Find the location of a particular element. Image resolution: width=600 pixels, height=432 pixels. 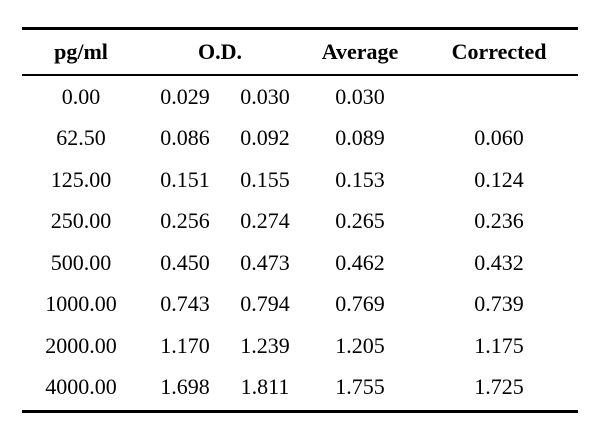

cell-od-2: 1.239 is located at coordinates (265, 345).